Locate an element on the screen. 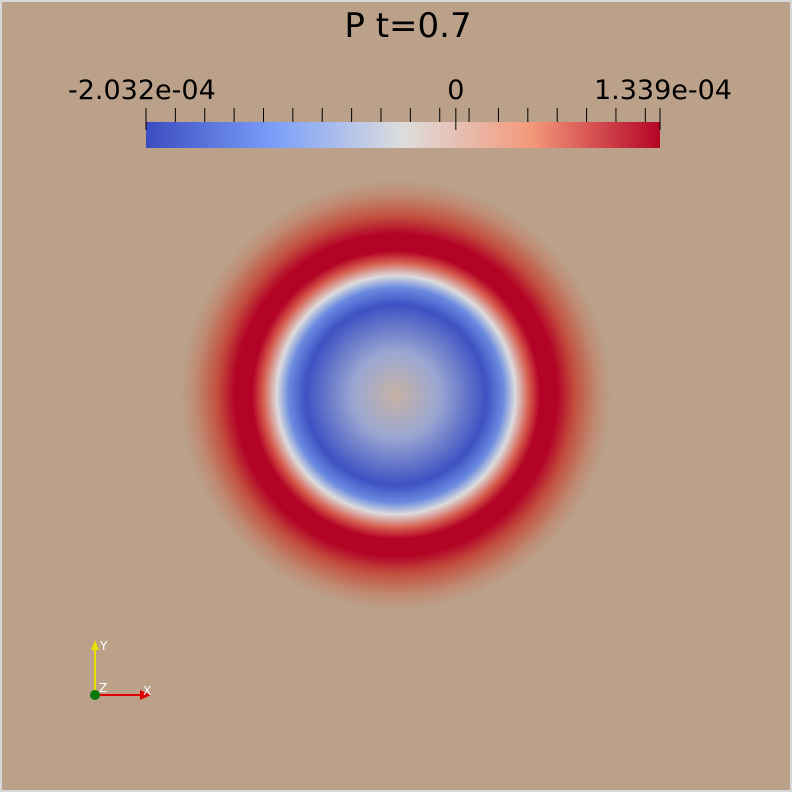  x-label: X is located at coordinates (147, 691).